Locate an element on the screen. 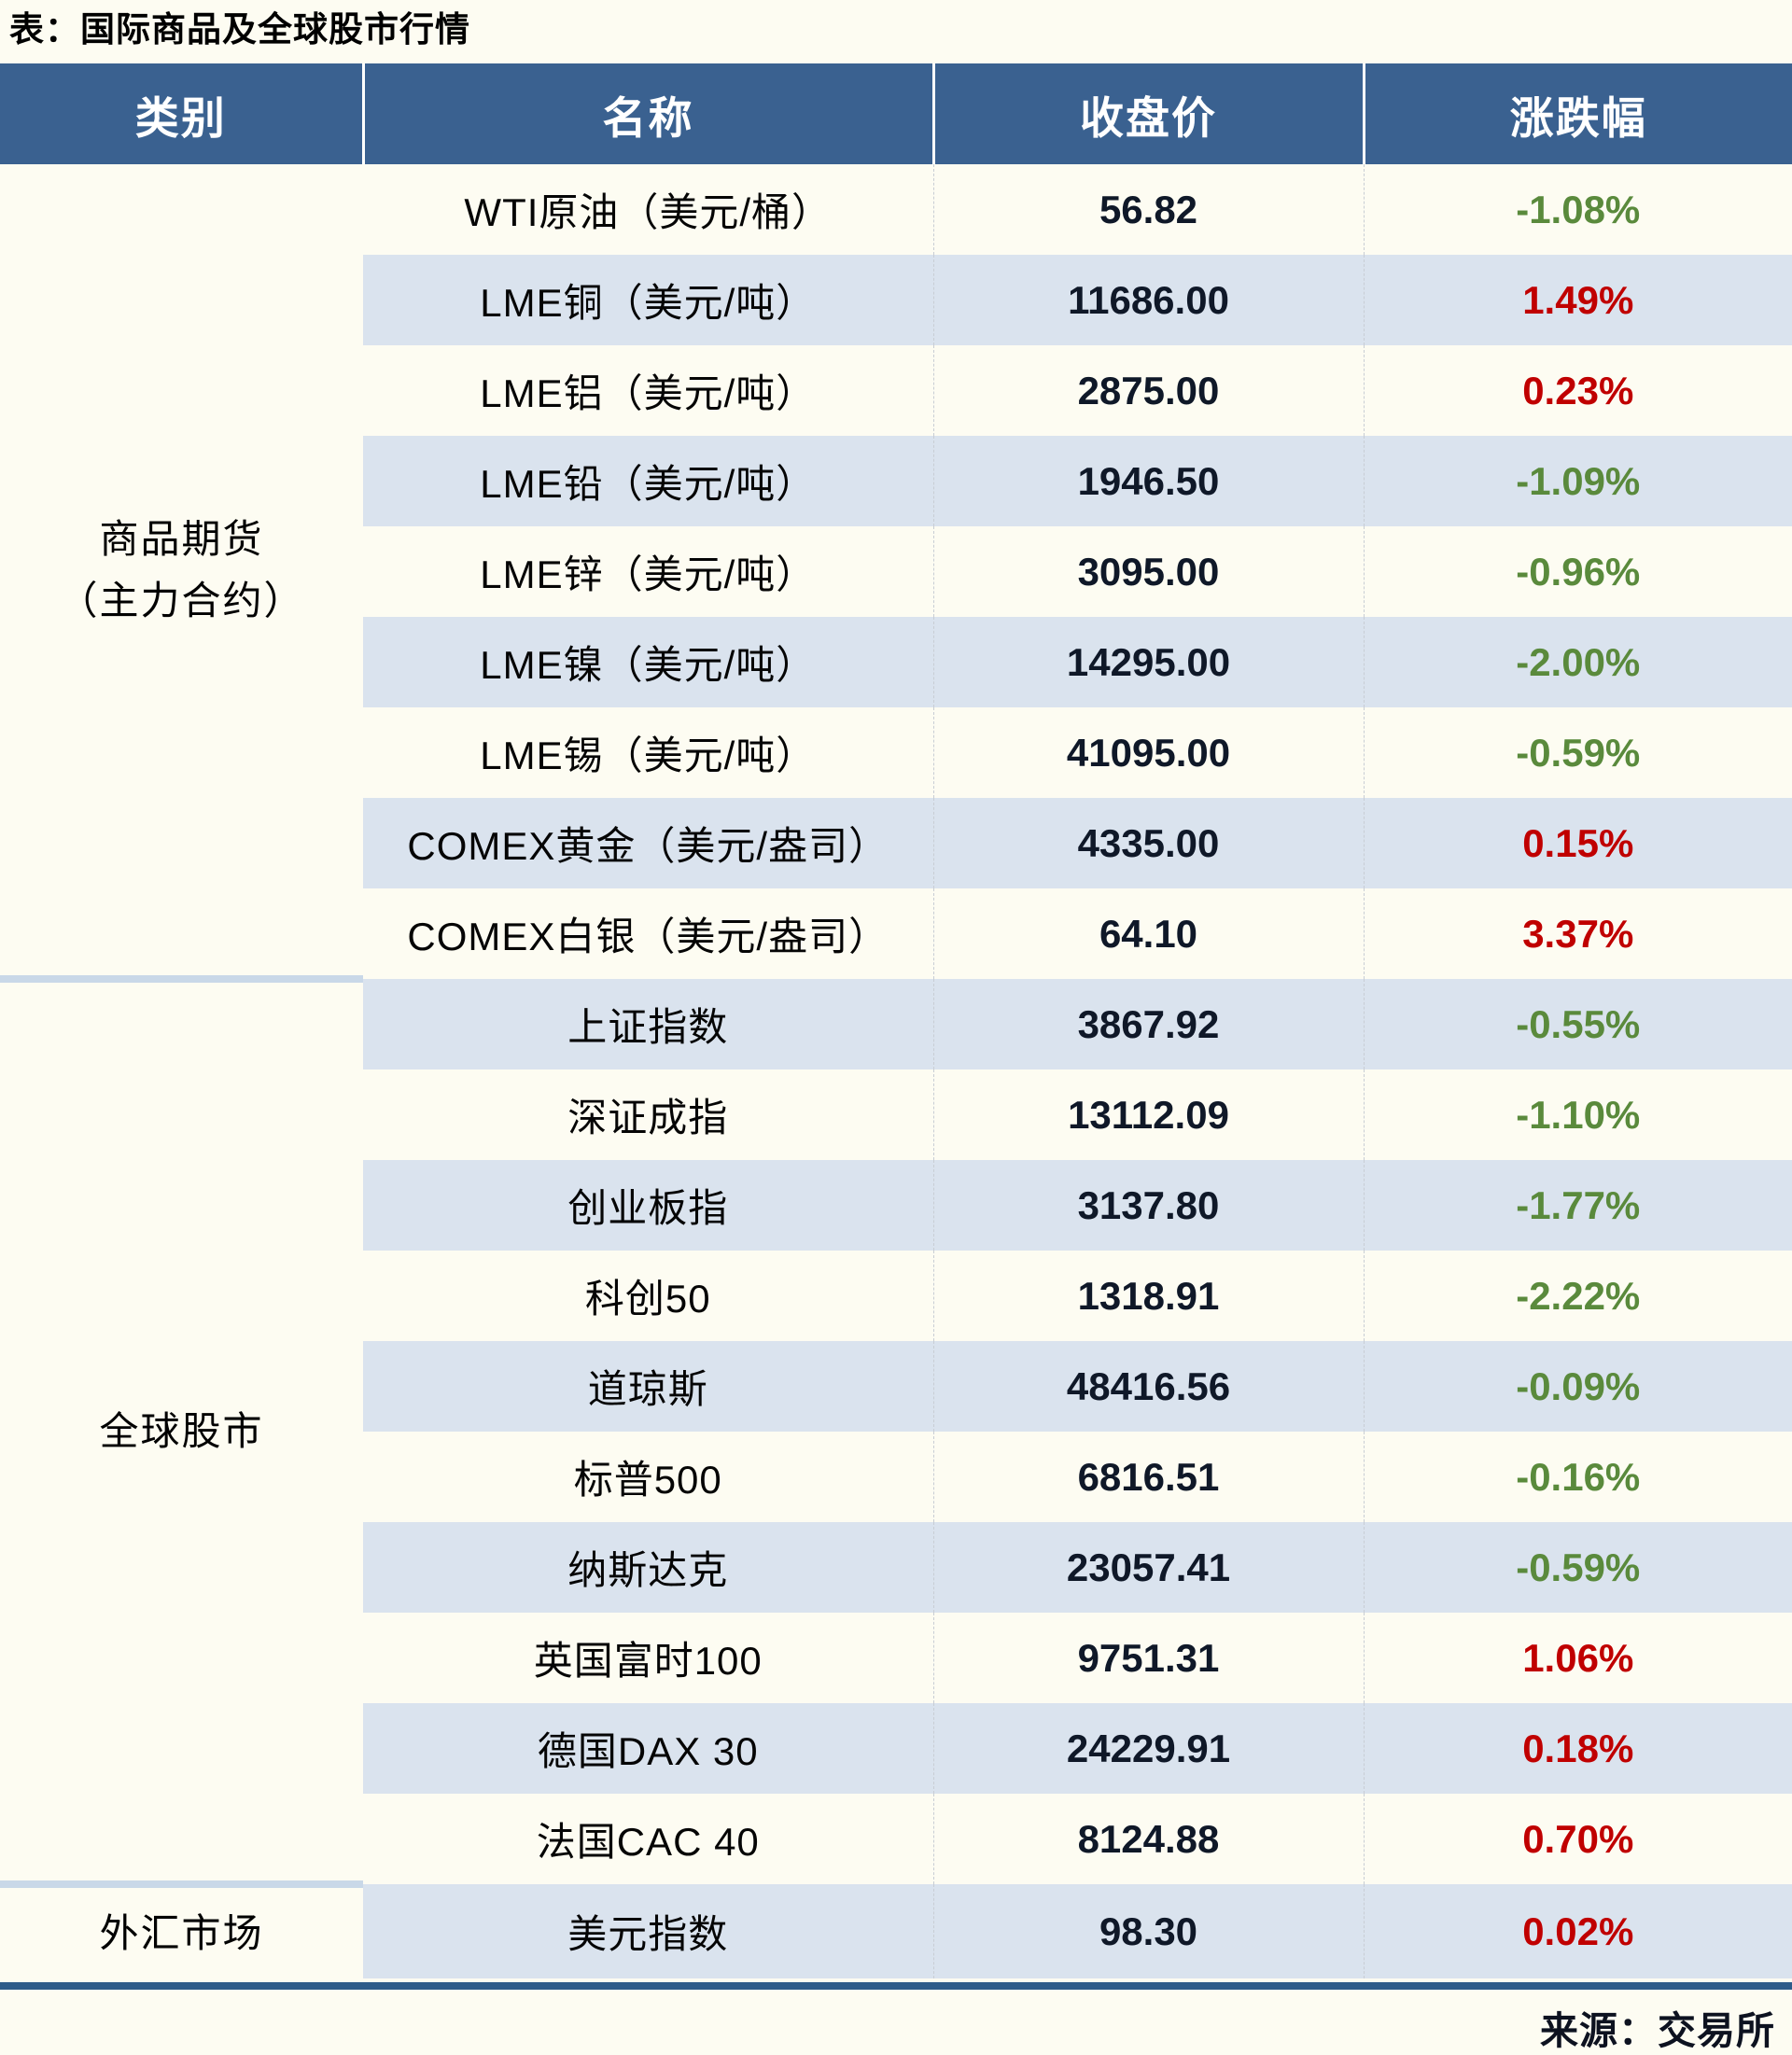 The height and width of the screenshot is (2055, 1792). change-cell: -0.09% is located at coordinates (1577, 1386).